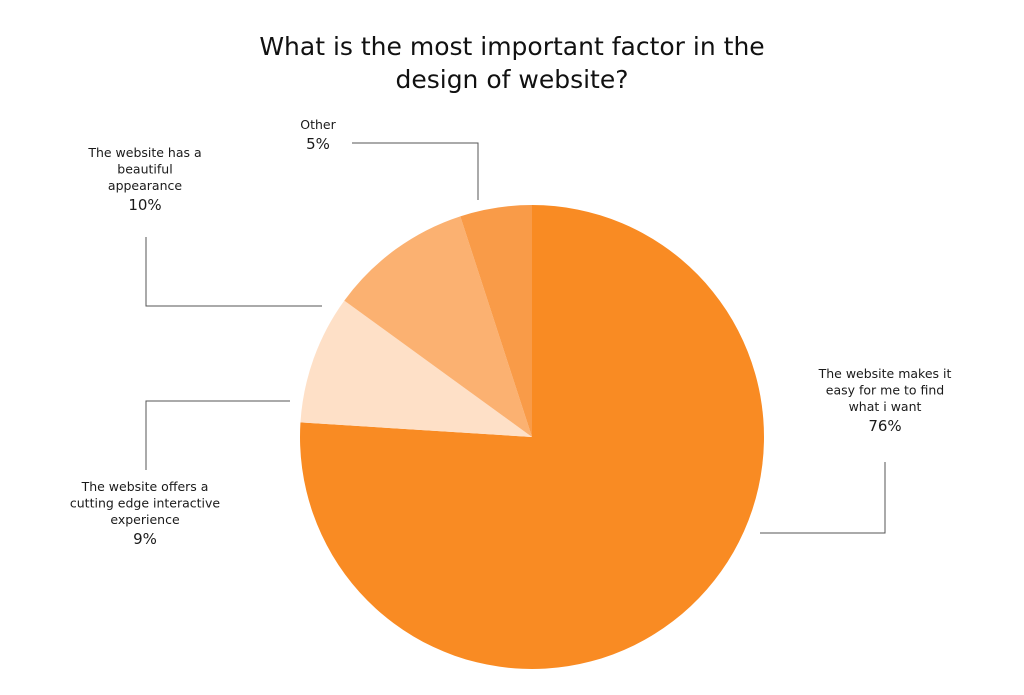 The width and height of the screenshot is (1024, 695). What do you see at coordinates (145, 185) in the screenshot?
I see `slice-label-2-line-2: appearance` at bounding box center [145, 185].